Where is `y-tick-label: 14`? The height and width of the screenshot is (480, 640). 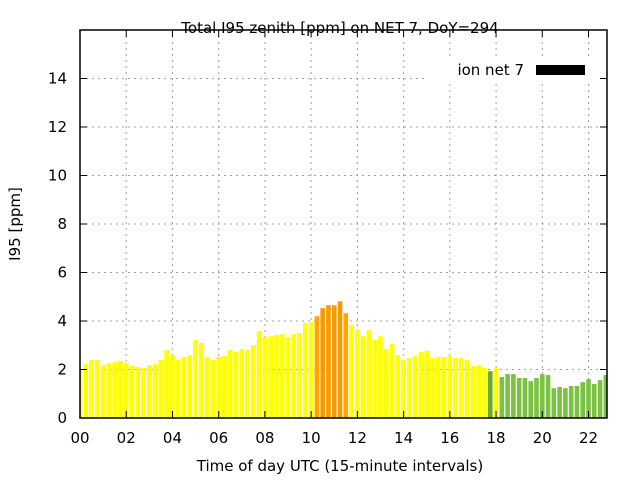
y-tick-label: 14 is located at coordinates (57, 79).